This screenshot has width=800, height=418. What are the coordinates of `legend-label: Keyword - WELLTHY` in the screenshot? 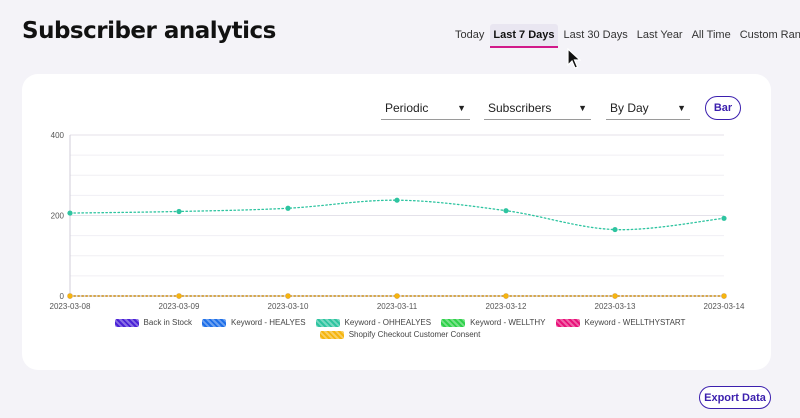 It's located at (508, 322).